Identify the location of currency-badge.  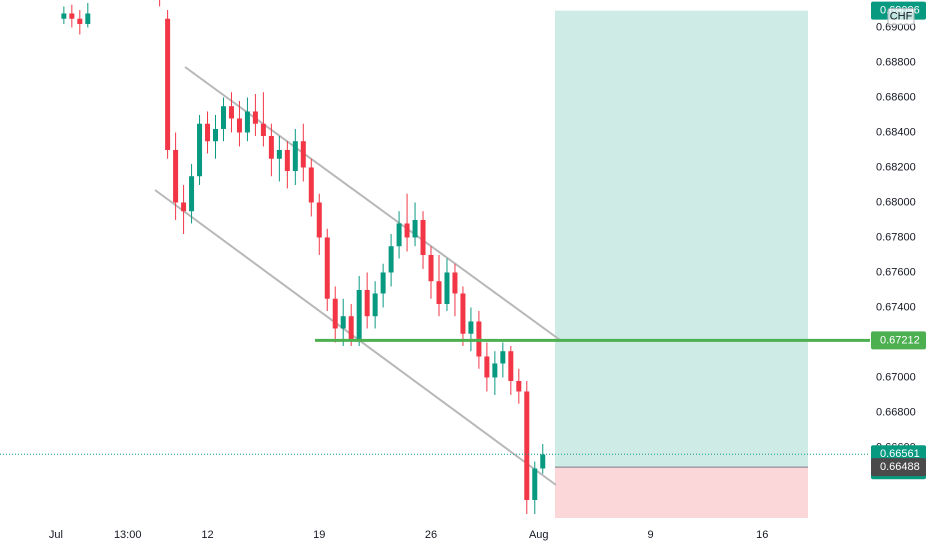
(901, 17).